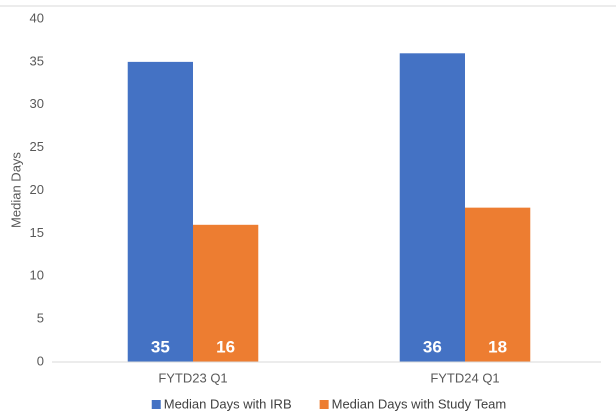 The width and height of the screenshot is (616, 415). Describe the element at coordinates (37, 275) in the screenshot. I see `y-tick-label: 10` at that location.